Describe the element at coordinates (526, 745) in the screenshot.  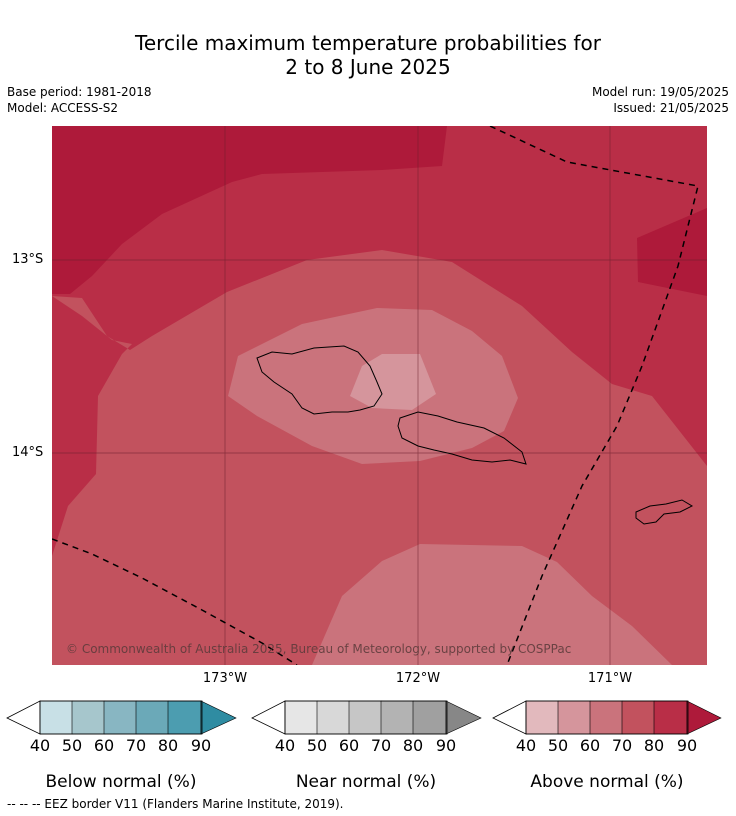
I see `above-tick-40: 40` at that location.